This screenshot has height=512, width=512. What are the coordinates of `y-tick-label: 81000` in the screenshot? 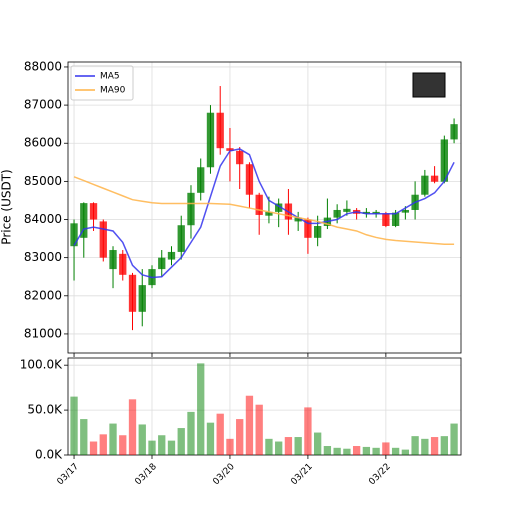 It's located at (43, 333).